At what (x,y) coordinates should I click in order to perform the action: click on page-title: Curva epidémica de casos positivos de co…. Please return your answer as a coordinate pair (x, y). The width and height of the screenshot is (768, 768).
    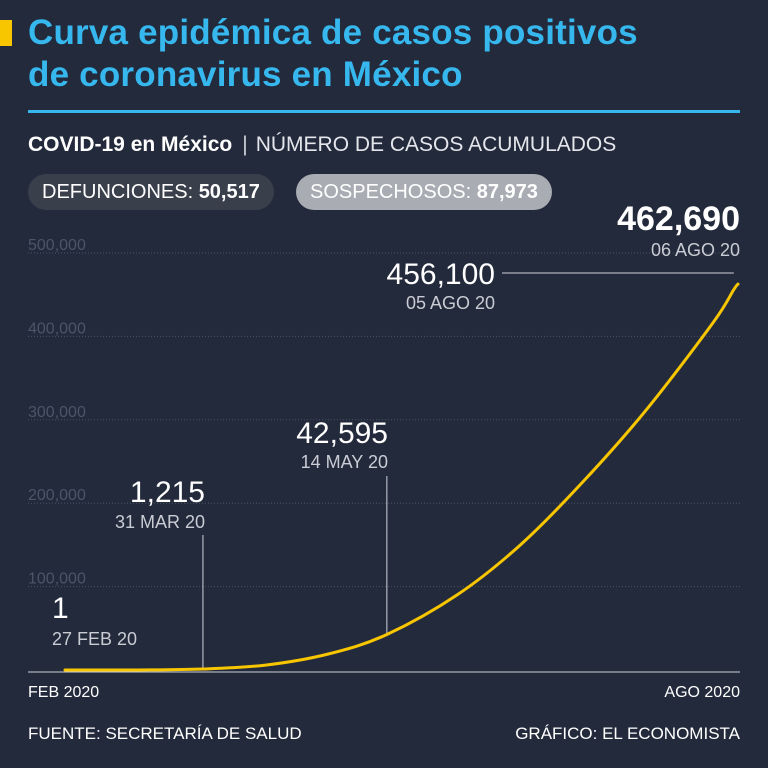
    Looking at the image, I should click on (388, 54).